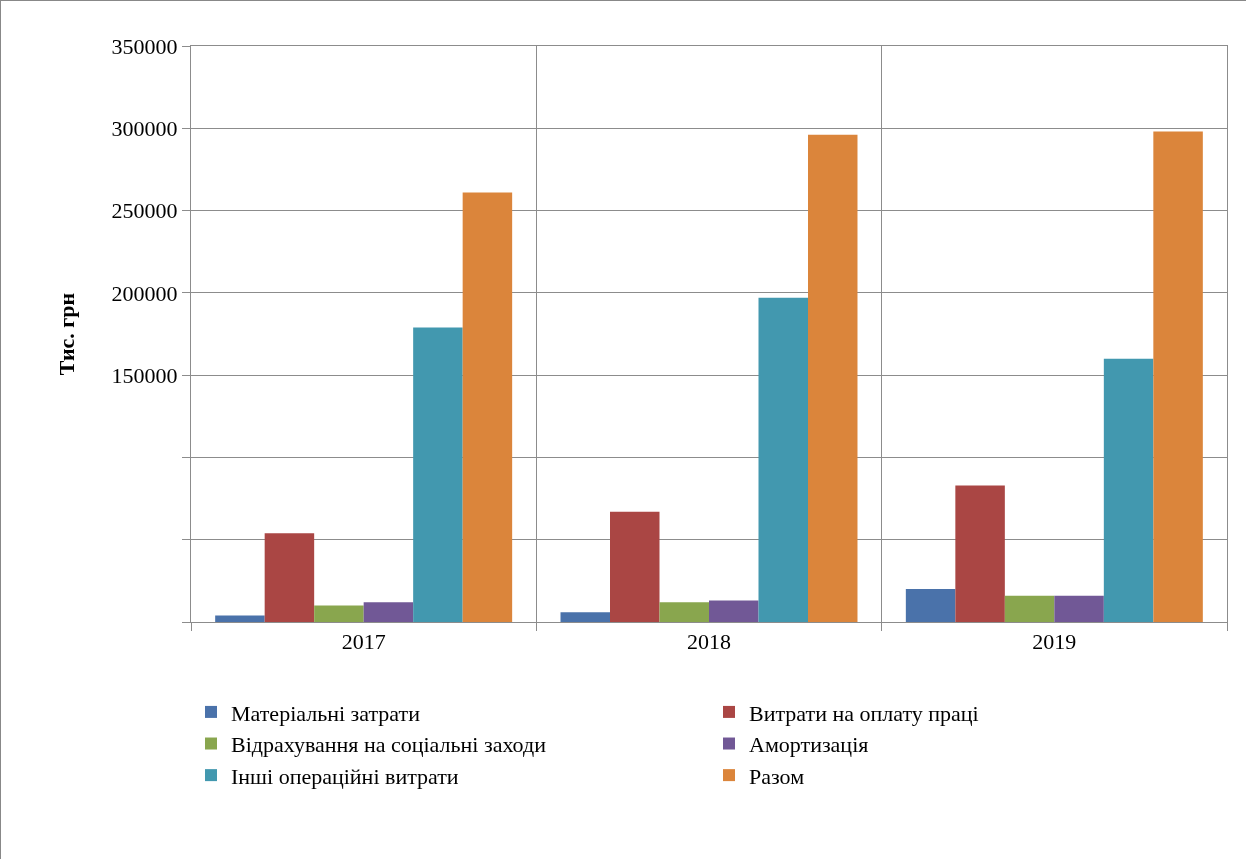 This screenshot has width=1246, height=859. What do you see at coordinates (389, 745) in the screenshot?
I see `legend-label: Відрахування на соціальні заходи` at bounding box center [389, 745].